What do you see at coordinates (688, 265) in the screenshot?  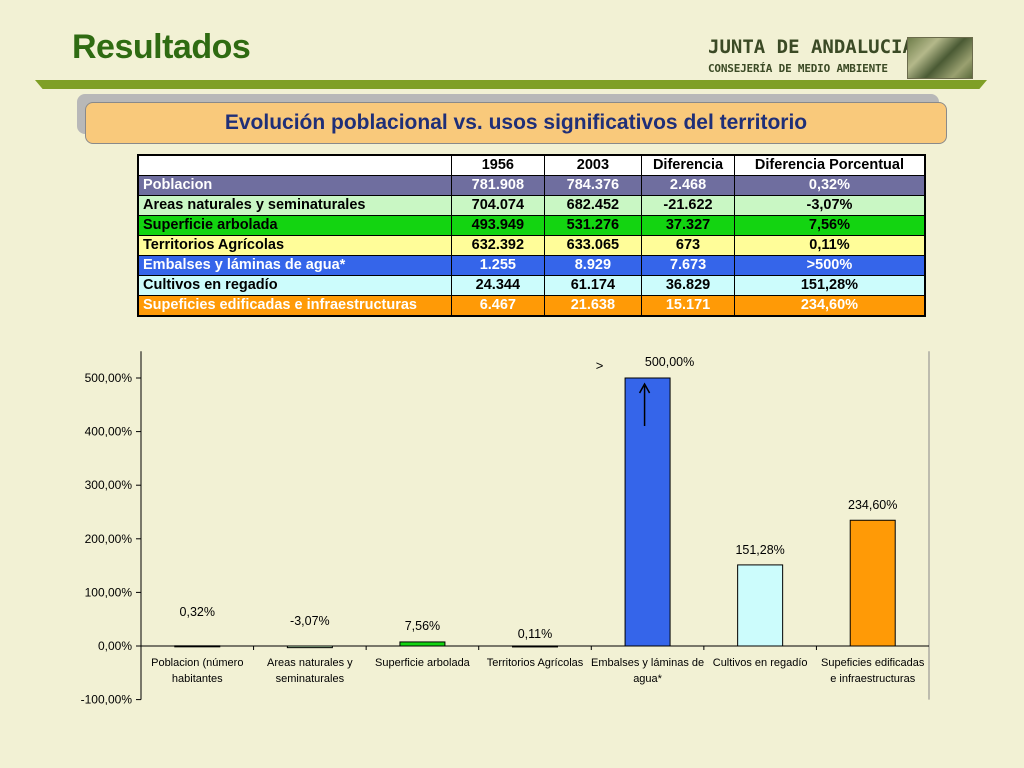 I see `cell-diferencia: 7.673` at bounding box center [688, 265].